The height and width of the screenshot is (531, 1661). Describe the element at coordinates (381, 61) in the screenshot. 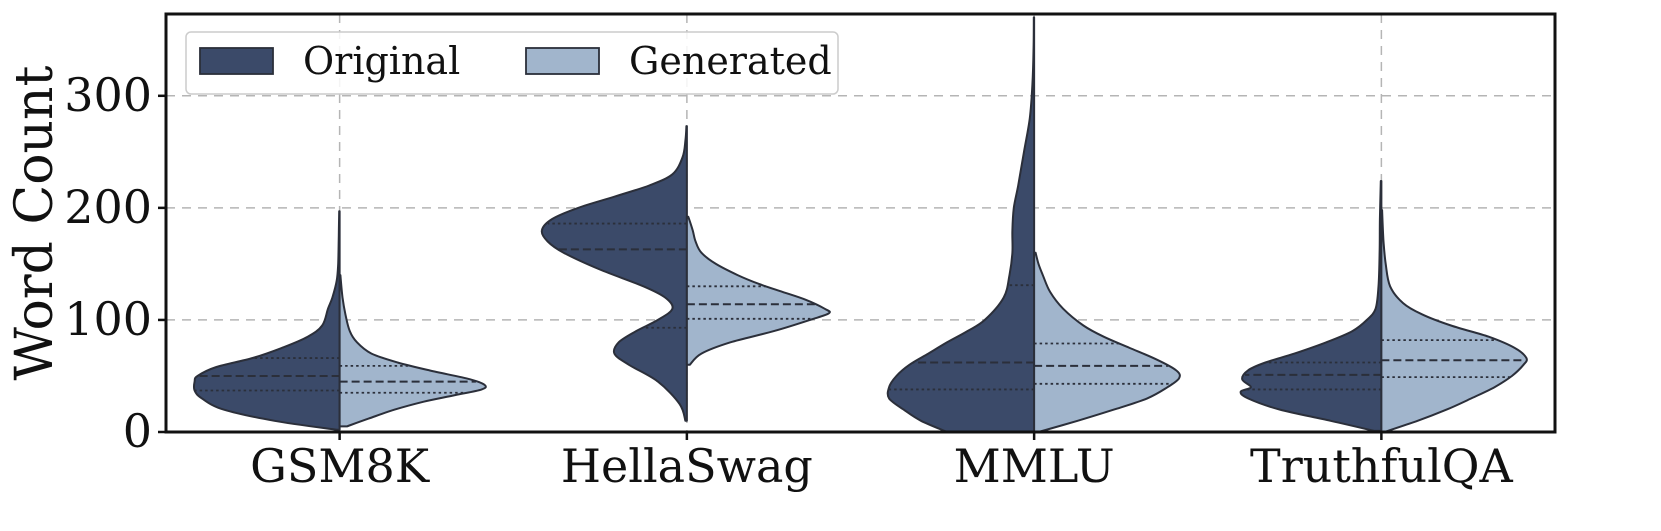

I see `legend-label: Original` at that location.